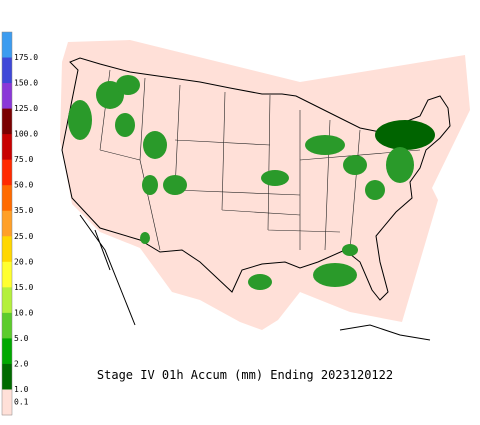 Image resolution: width=480 pixels, height=425 pixels. What do you see at coordinates (21, 338) in the screenshot?
I see `legend-label: 5.0` at bounding box center [21, 338].